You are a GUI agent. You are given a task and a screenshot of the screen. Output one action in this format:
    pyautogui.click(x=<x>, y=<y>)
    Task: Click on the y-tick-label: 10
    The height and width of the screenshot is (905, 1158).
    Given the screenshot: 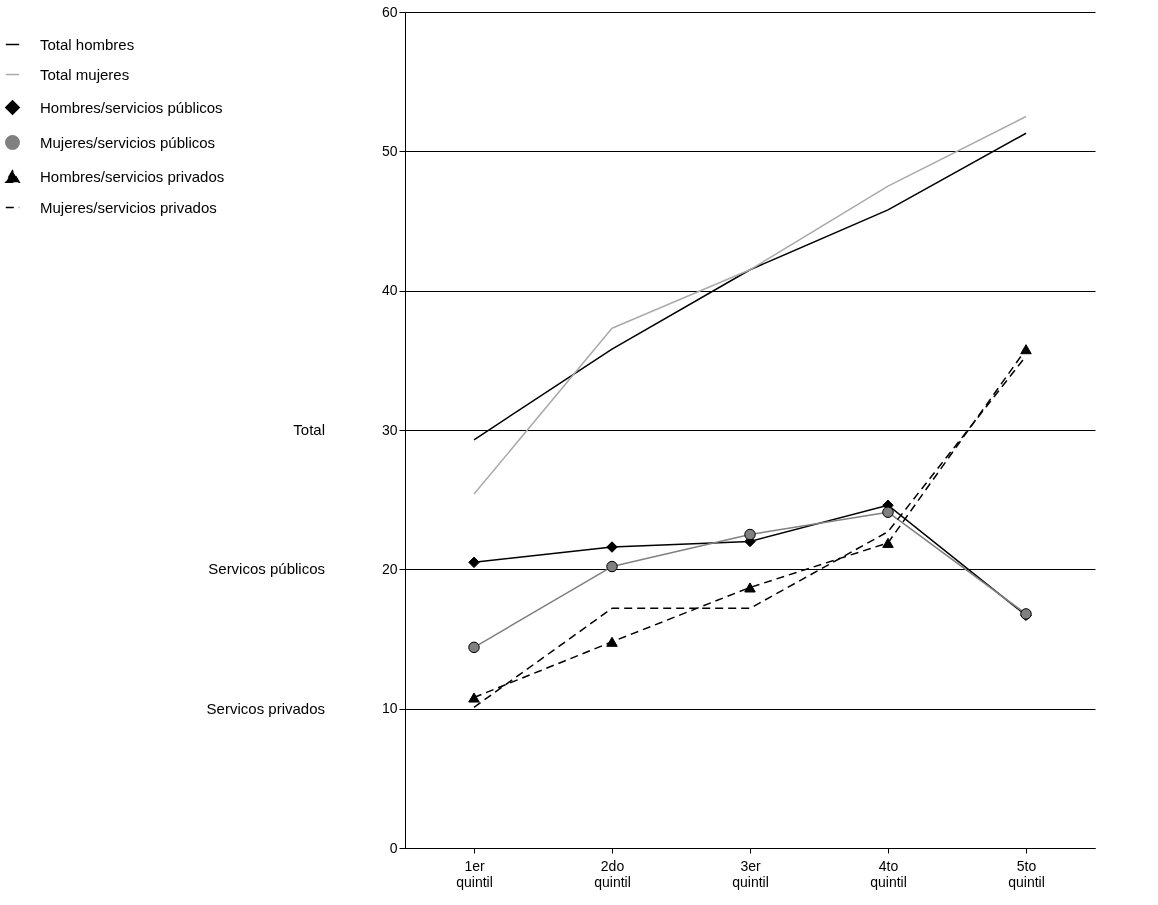 What is the action you would take?
    pyautogui.click(x=389, y=708)
    